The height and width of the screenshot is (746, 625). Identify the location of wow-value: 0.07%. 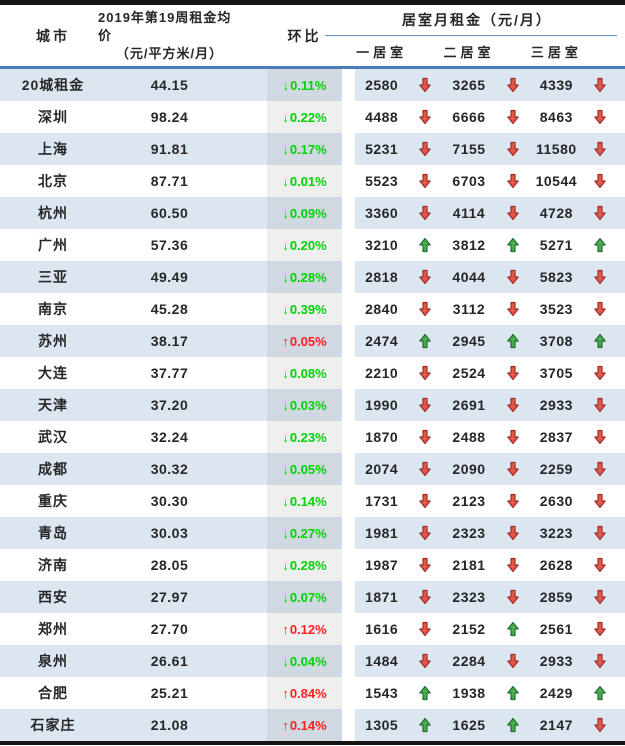
(308, 597).